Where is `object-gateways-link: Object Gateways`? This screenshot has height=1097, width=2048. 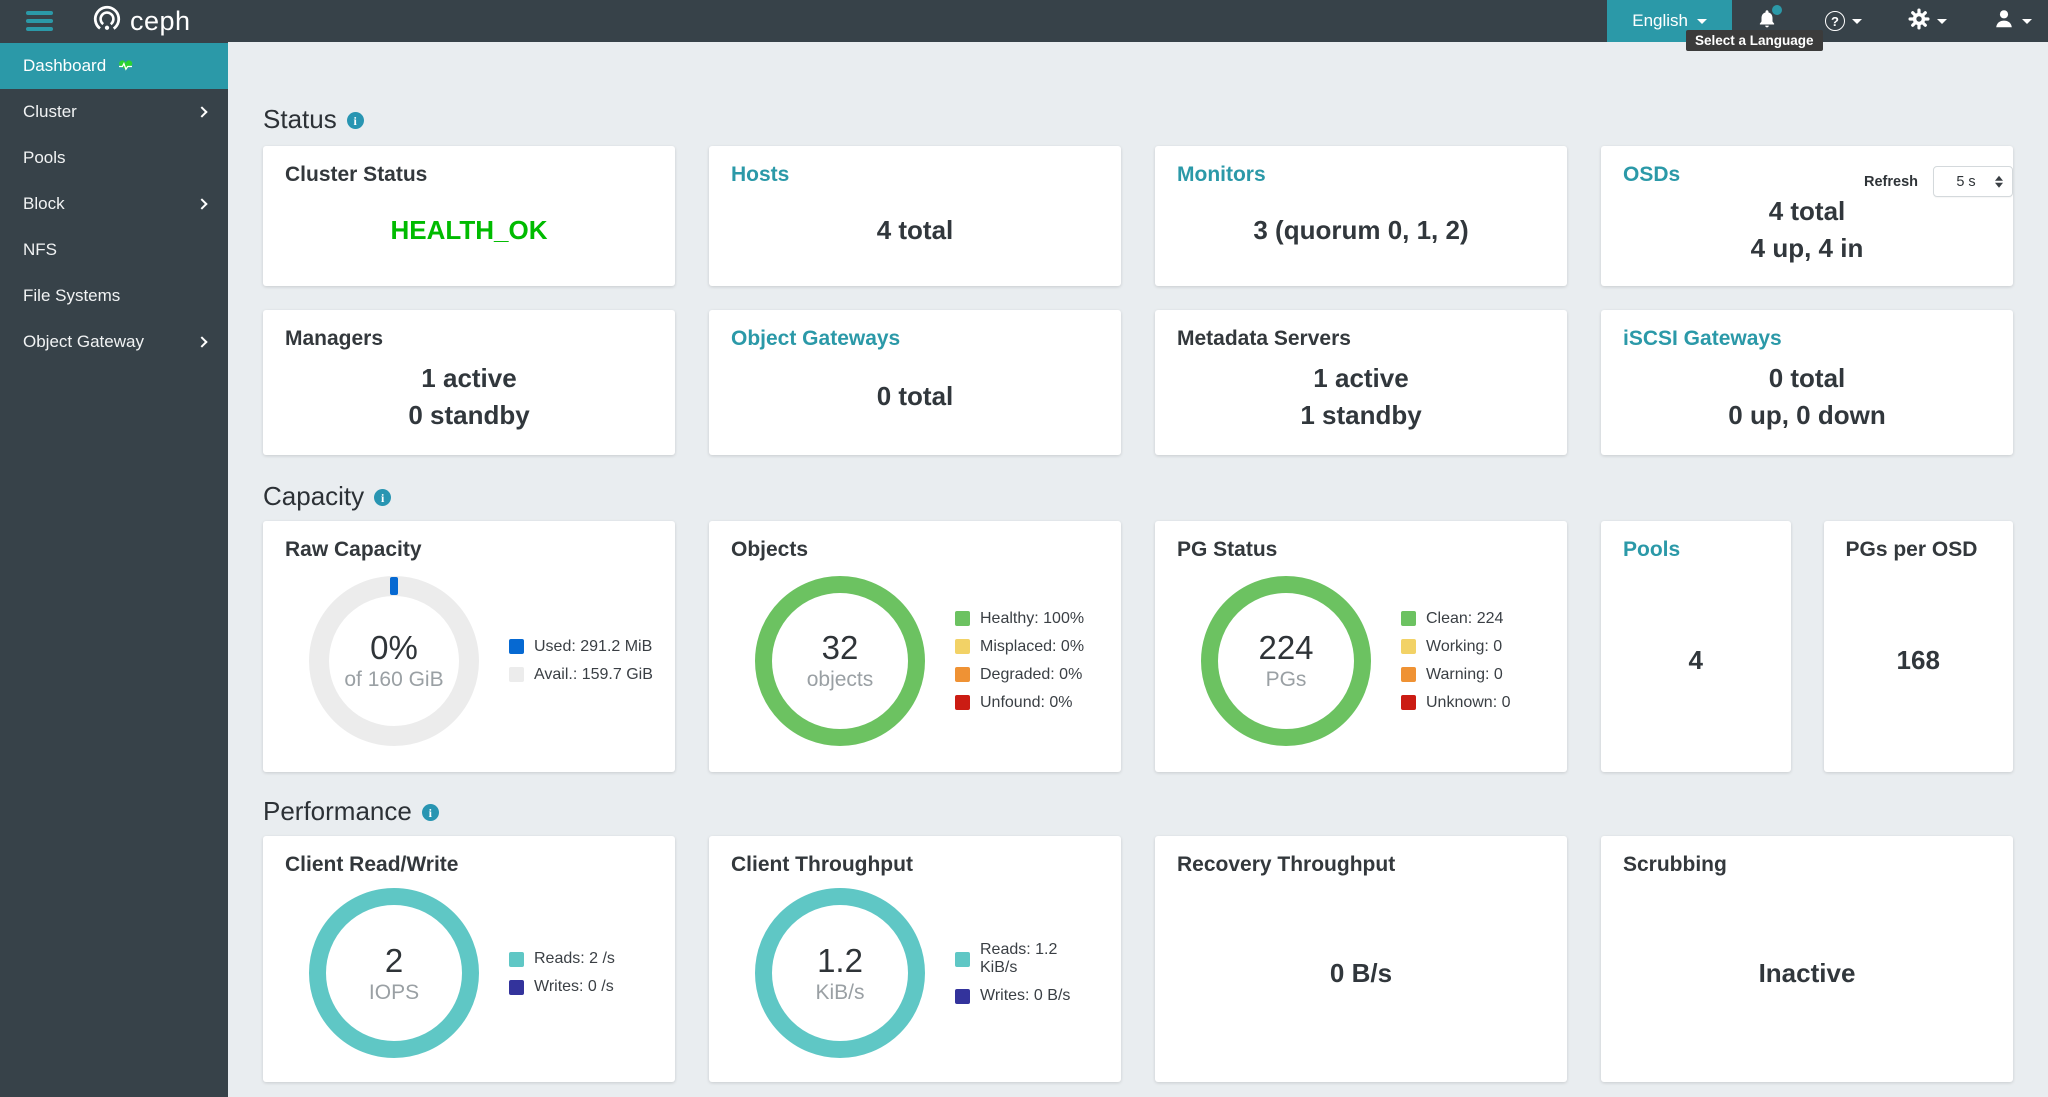 object-gateways-link: Object Gateways is located at coordinates (816, 338).